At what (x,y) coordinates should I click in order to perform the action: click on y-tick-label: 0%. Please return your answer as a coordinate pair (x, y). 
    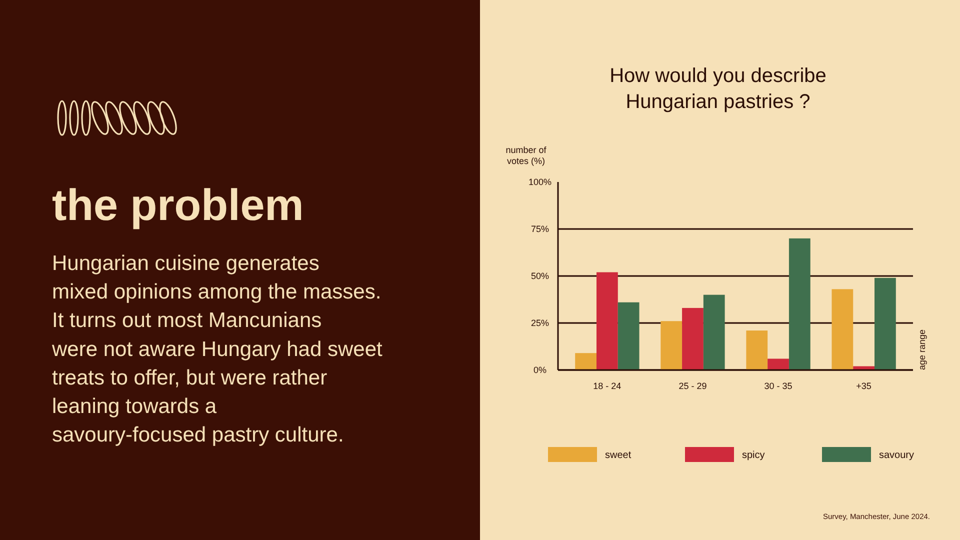
    Looking at the image, I should click on (540, 370).